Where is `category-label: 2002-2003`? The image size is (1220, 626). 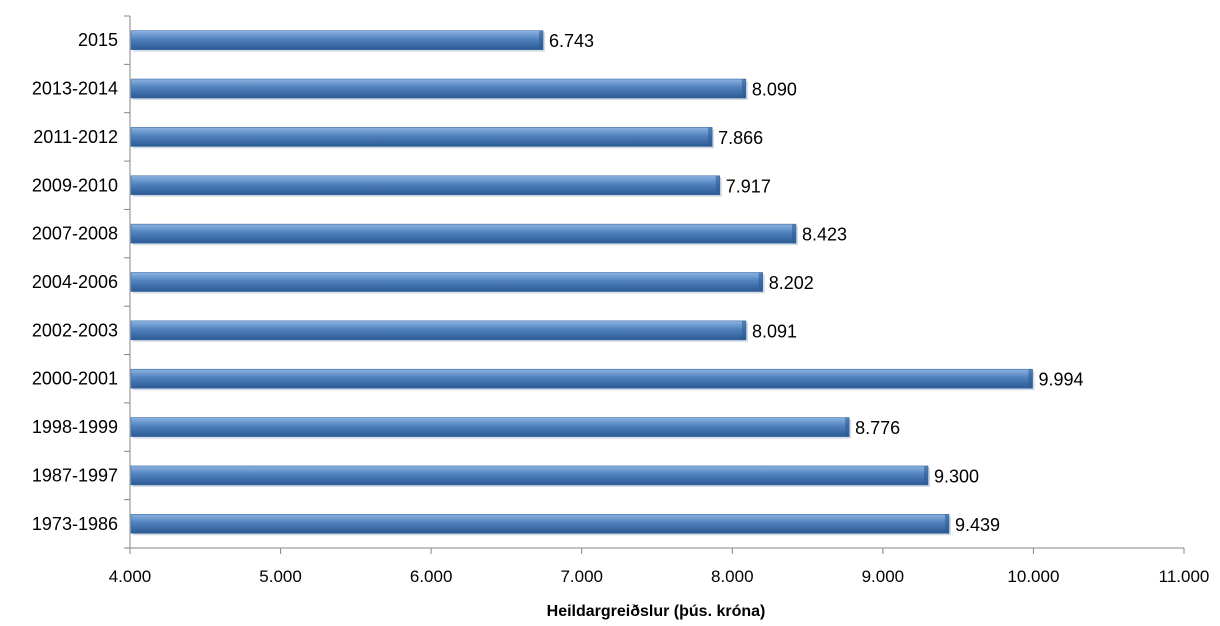
category-label: 2002-2003 is located at coordinates (75, 330).